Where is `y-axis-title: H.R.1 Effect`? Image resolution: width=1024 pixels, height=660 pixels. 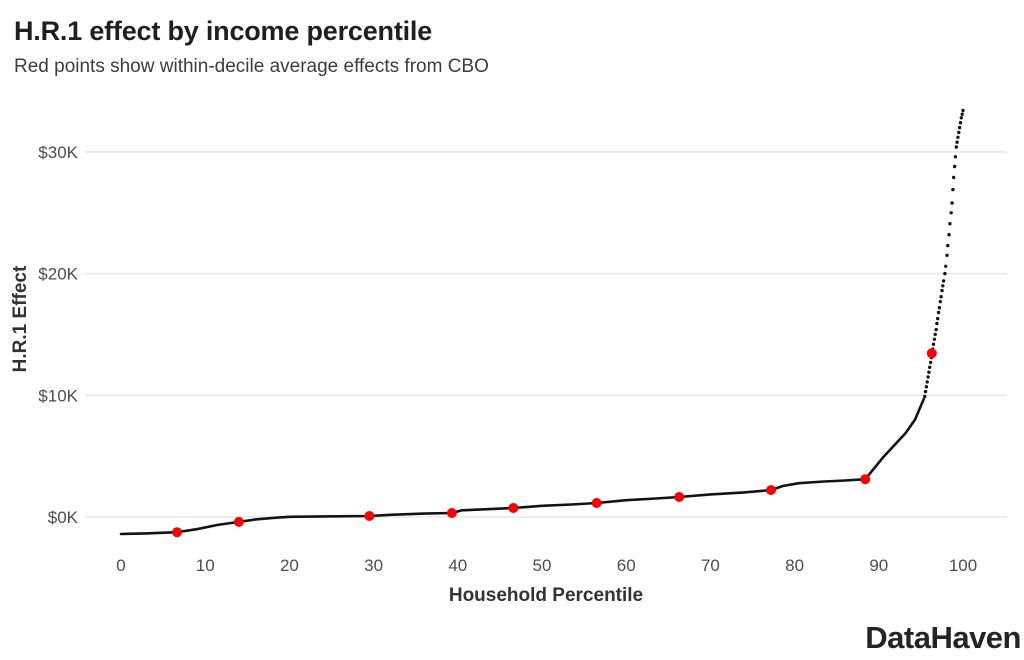
y-axis-title: H.R.1 Effect is located at coordinates (20, 319).